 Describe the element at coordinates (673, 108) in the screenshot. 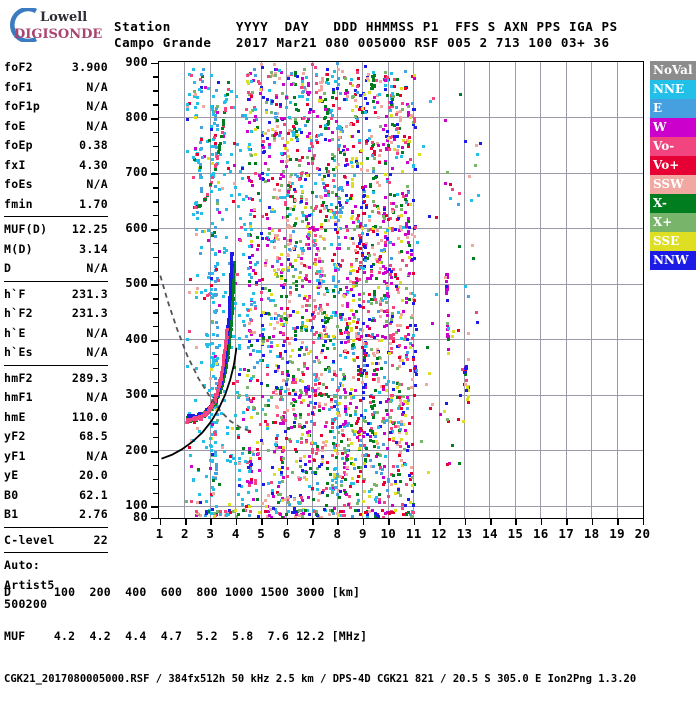

I see `legend-swatch-e: E` at that location.